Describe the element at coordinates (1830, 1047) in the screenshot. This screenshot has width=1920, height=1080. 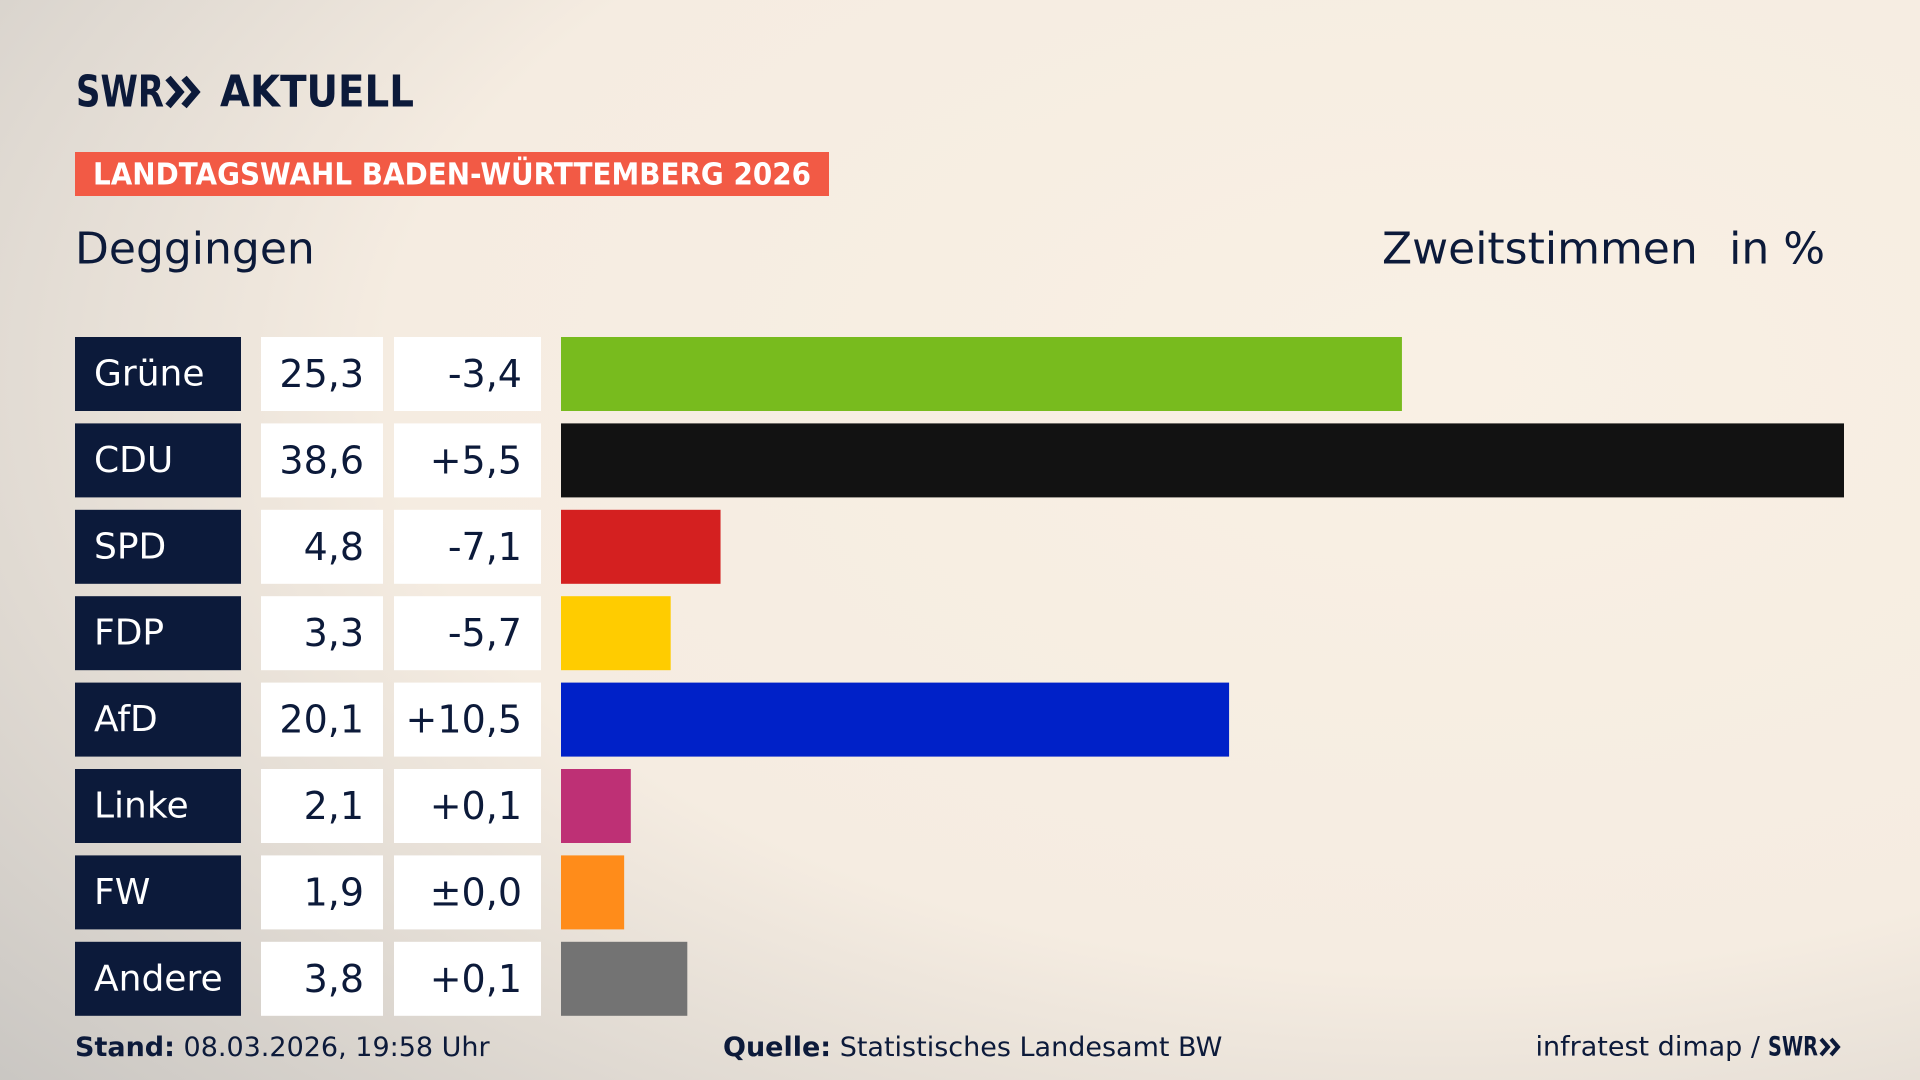
I see `credit-chevrons` at that location.